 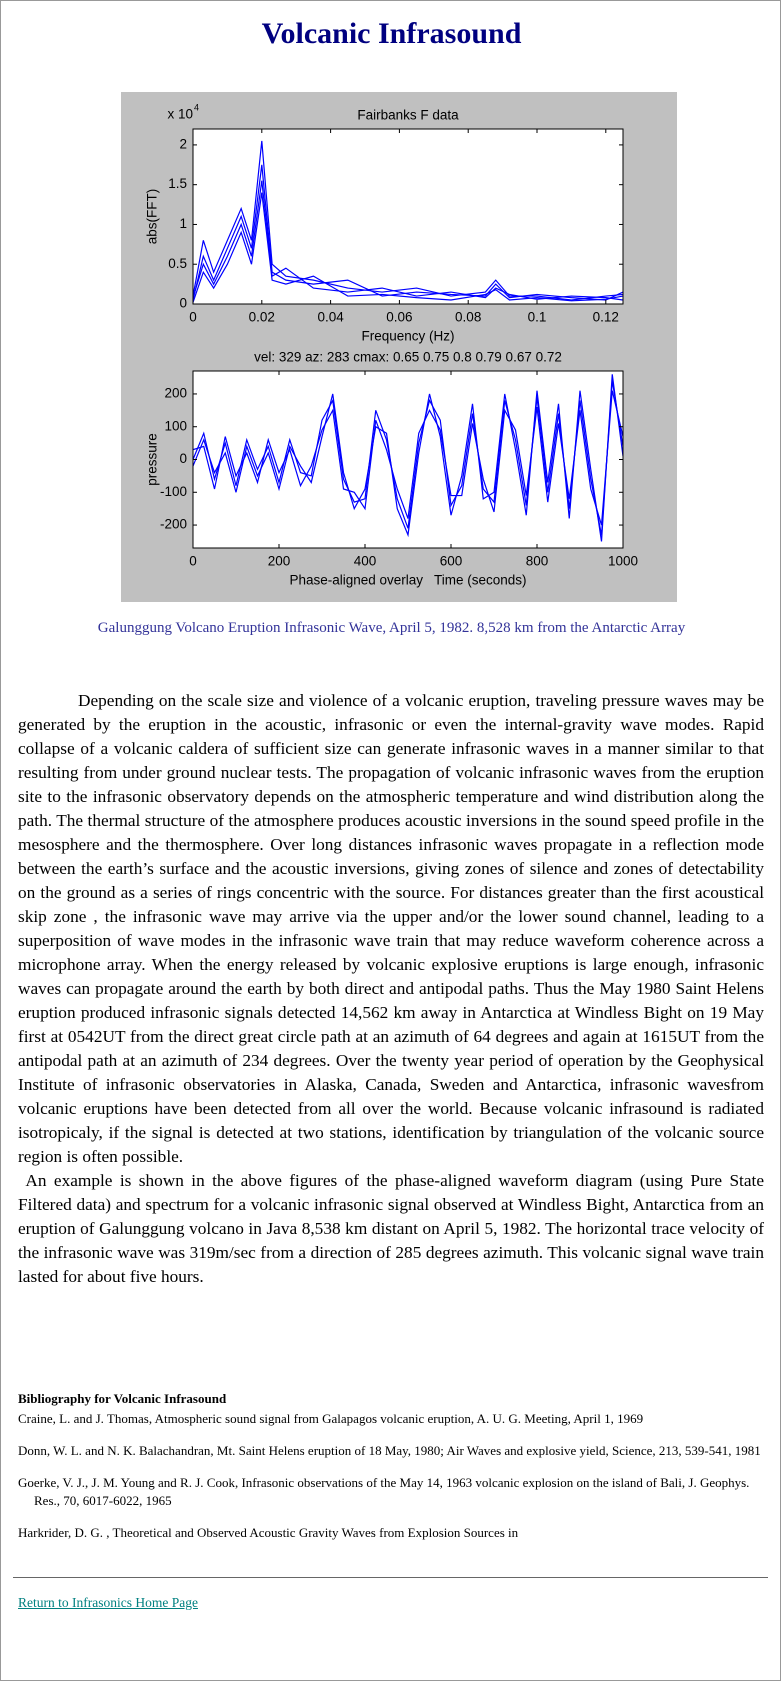 What do you see at coordinates (407, 336) in the screenshot?
I see `x-axis-label: Frequency (Hz)` at bounding box center [407, 336].